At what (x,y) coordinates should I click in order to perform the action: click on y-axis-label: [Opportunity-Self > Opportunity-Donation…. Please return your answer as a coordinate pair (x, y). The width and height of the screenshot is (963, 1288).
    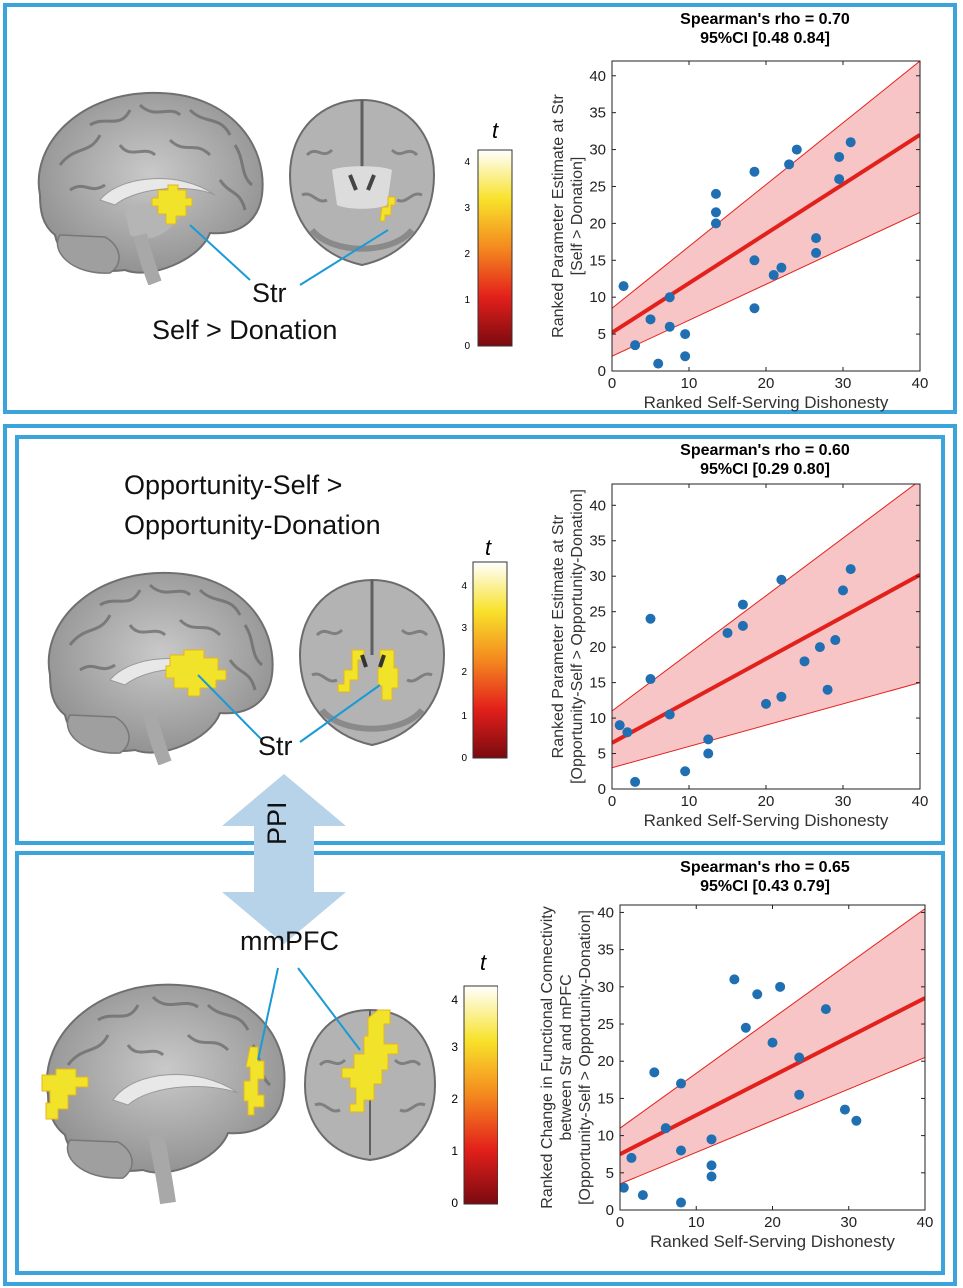
    Looking at the image, I should click on (577, 636).